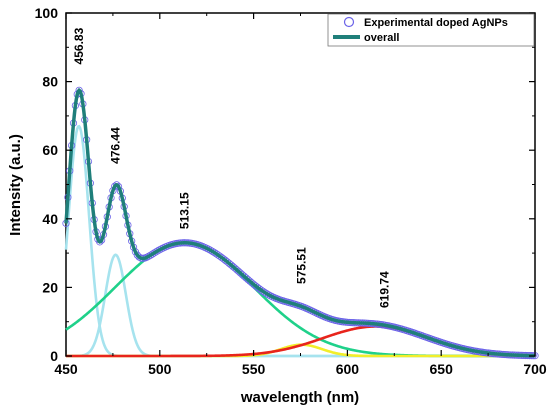  What do you see at coordinates (301, 265) in the screenshot?
I see `peak-label: 575.51` at bounding box center [301, 265].